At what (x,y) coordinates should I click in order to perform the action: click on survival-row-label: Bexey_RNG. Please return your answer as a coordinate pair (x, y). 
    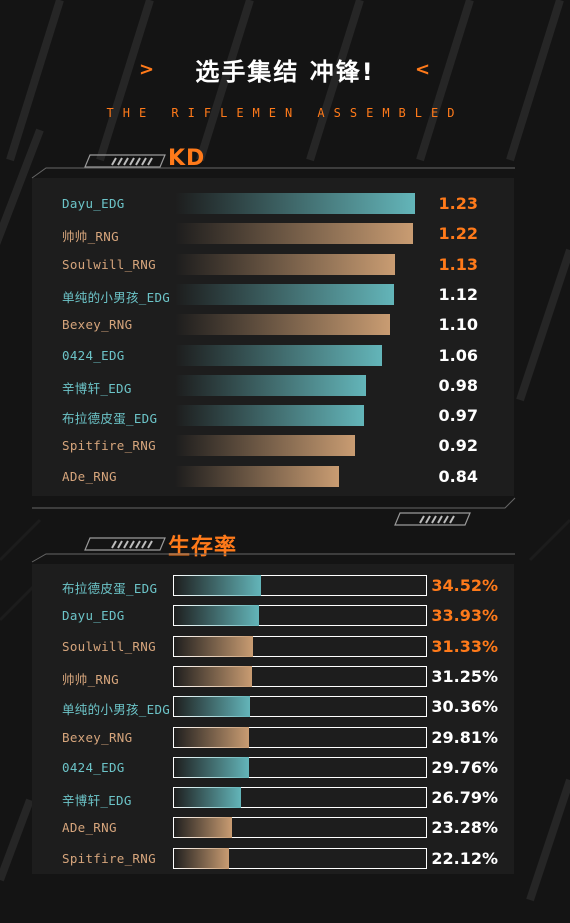
    Looking at the image, I should click on (97, 737).